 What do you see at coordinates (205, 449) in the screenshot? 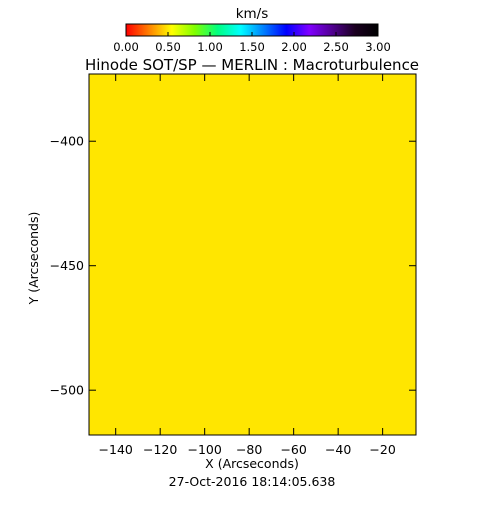
I see `x-tick-label: −100` at bounding box center [205, 449].